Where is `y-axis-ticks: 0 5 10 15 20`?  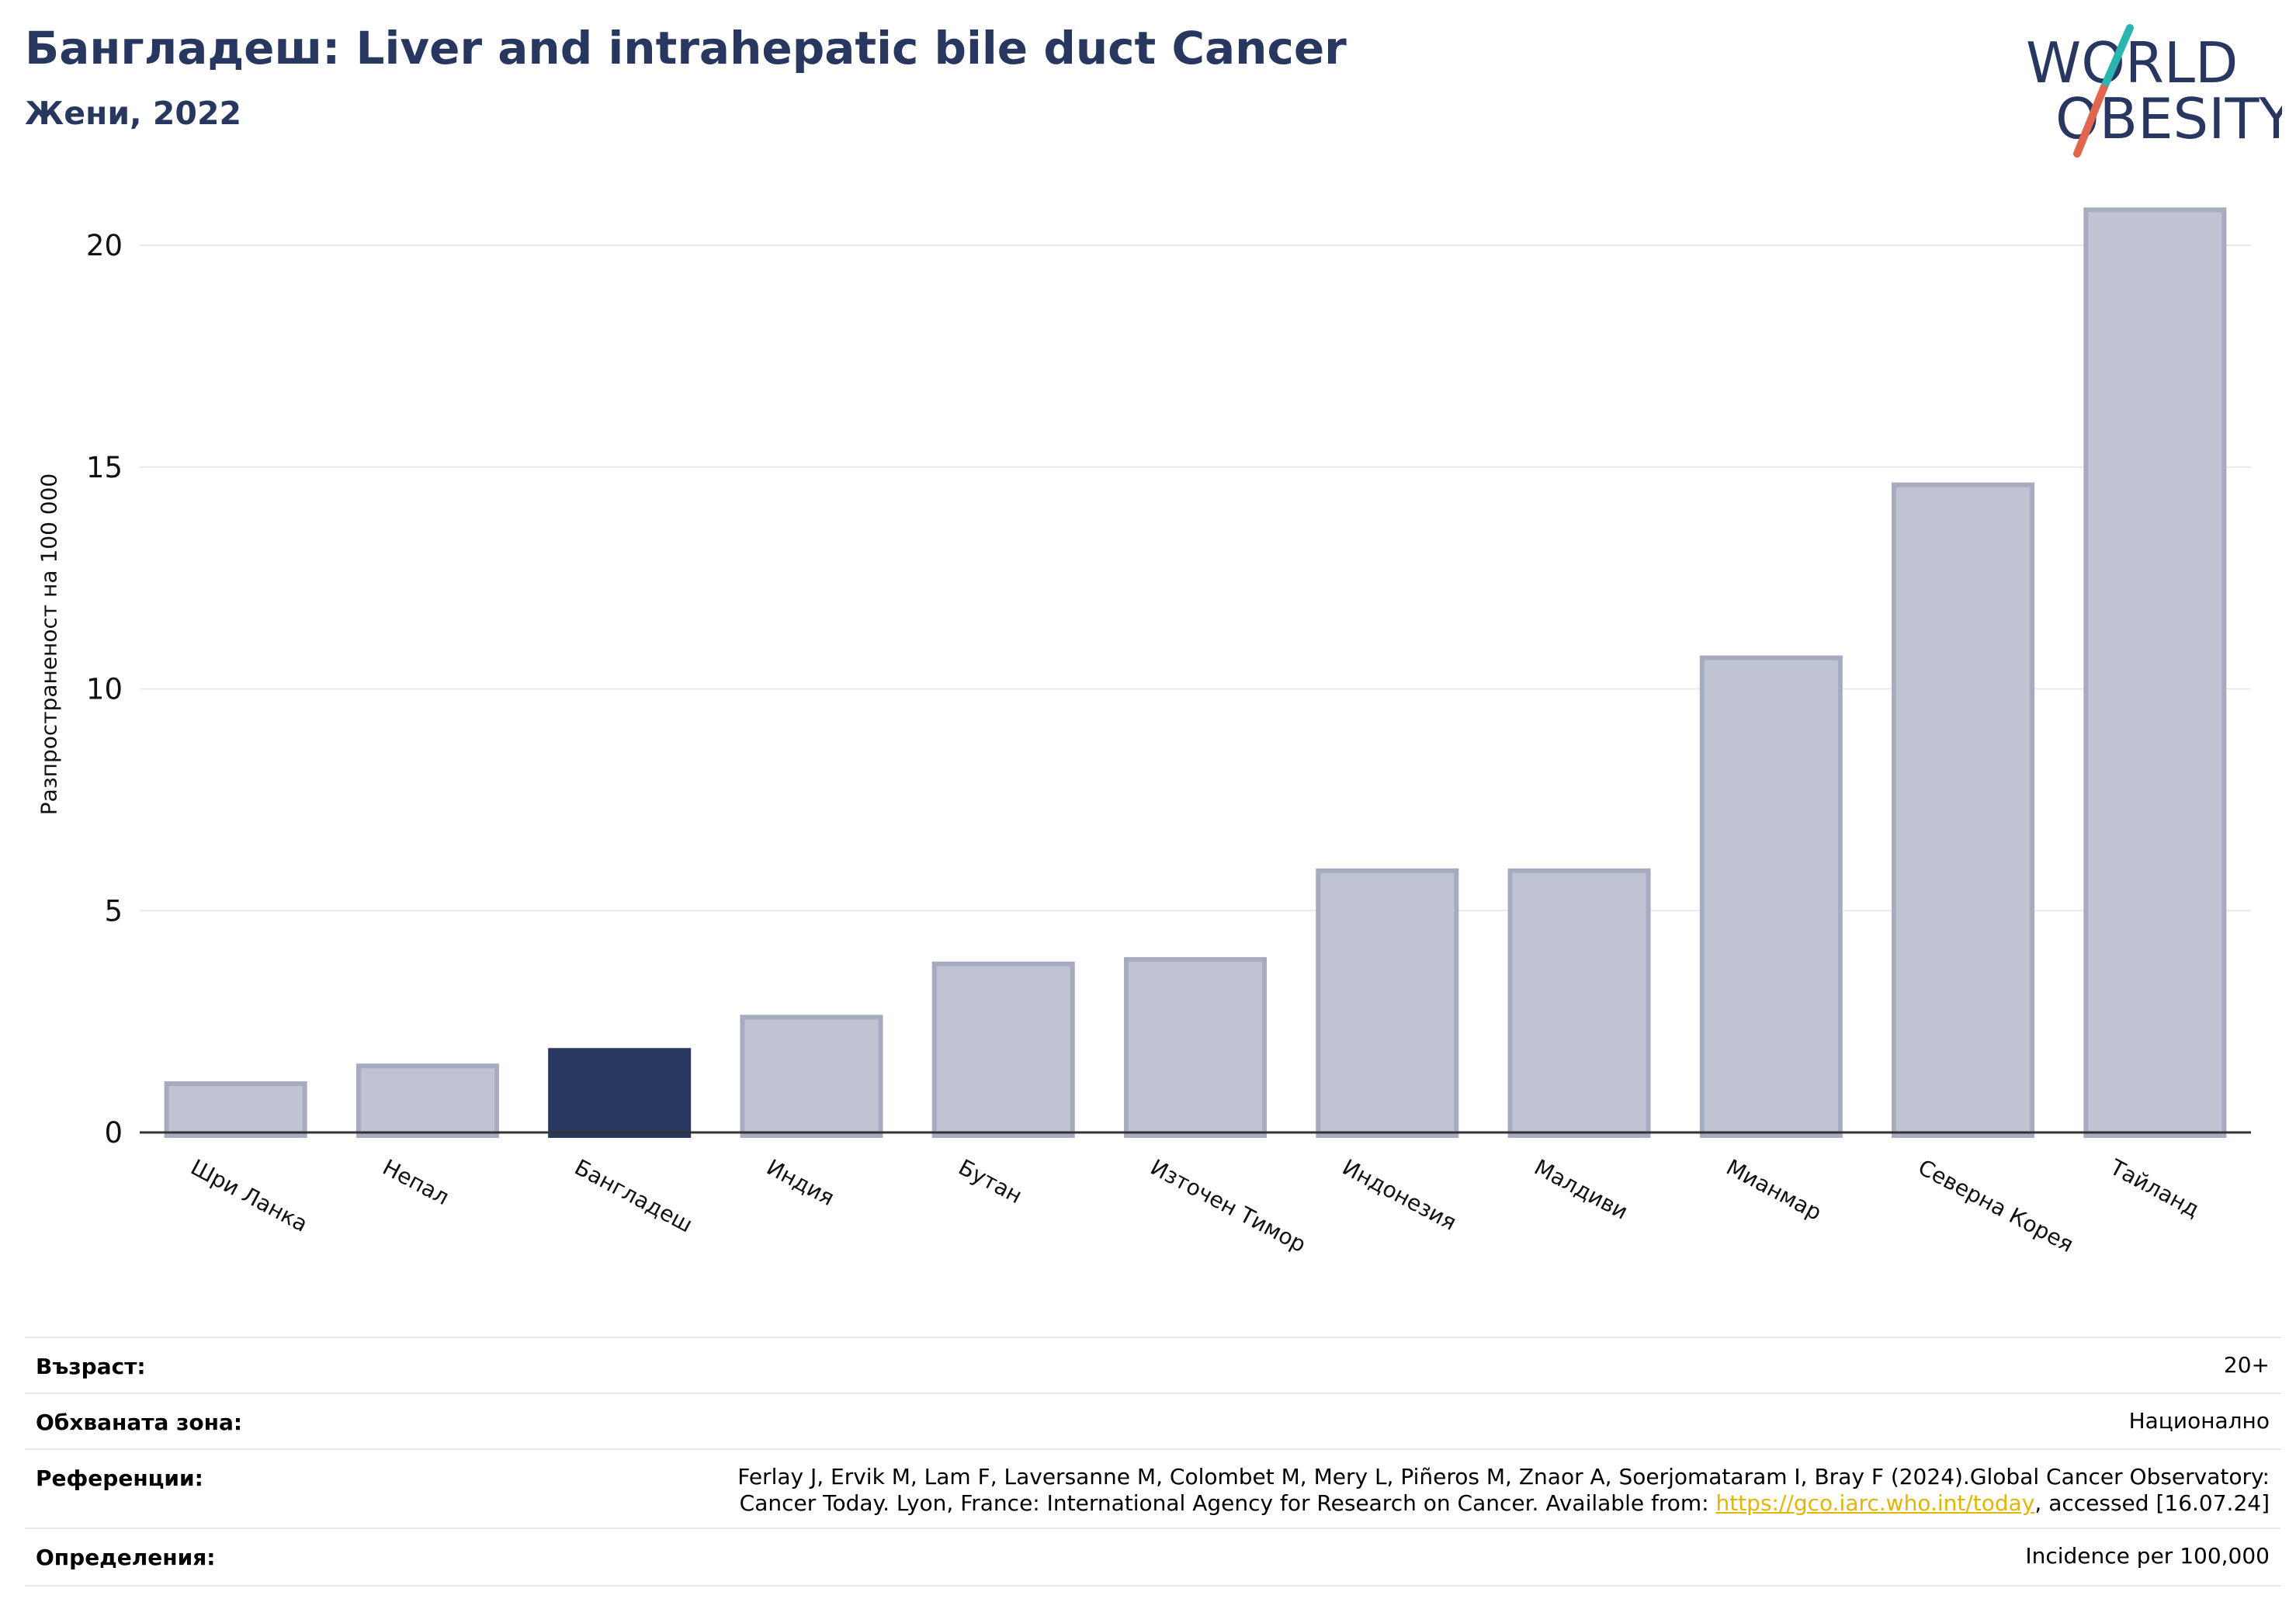 y-axis-ticks: 0 5 10 15 20 is located at coordinates (104, 689).